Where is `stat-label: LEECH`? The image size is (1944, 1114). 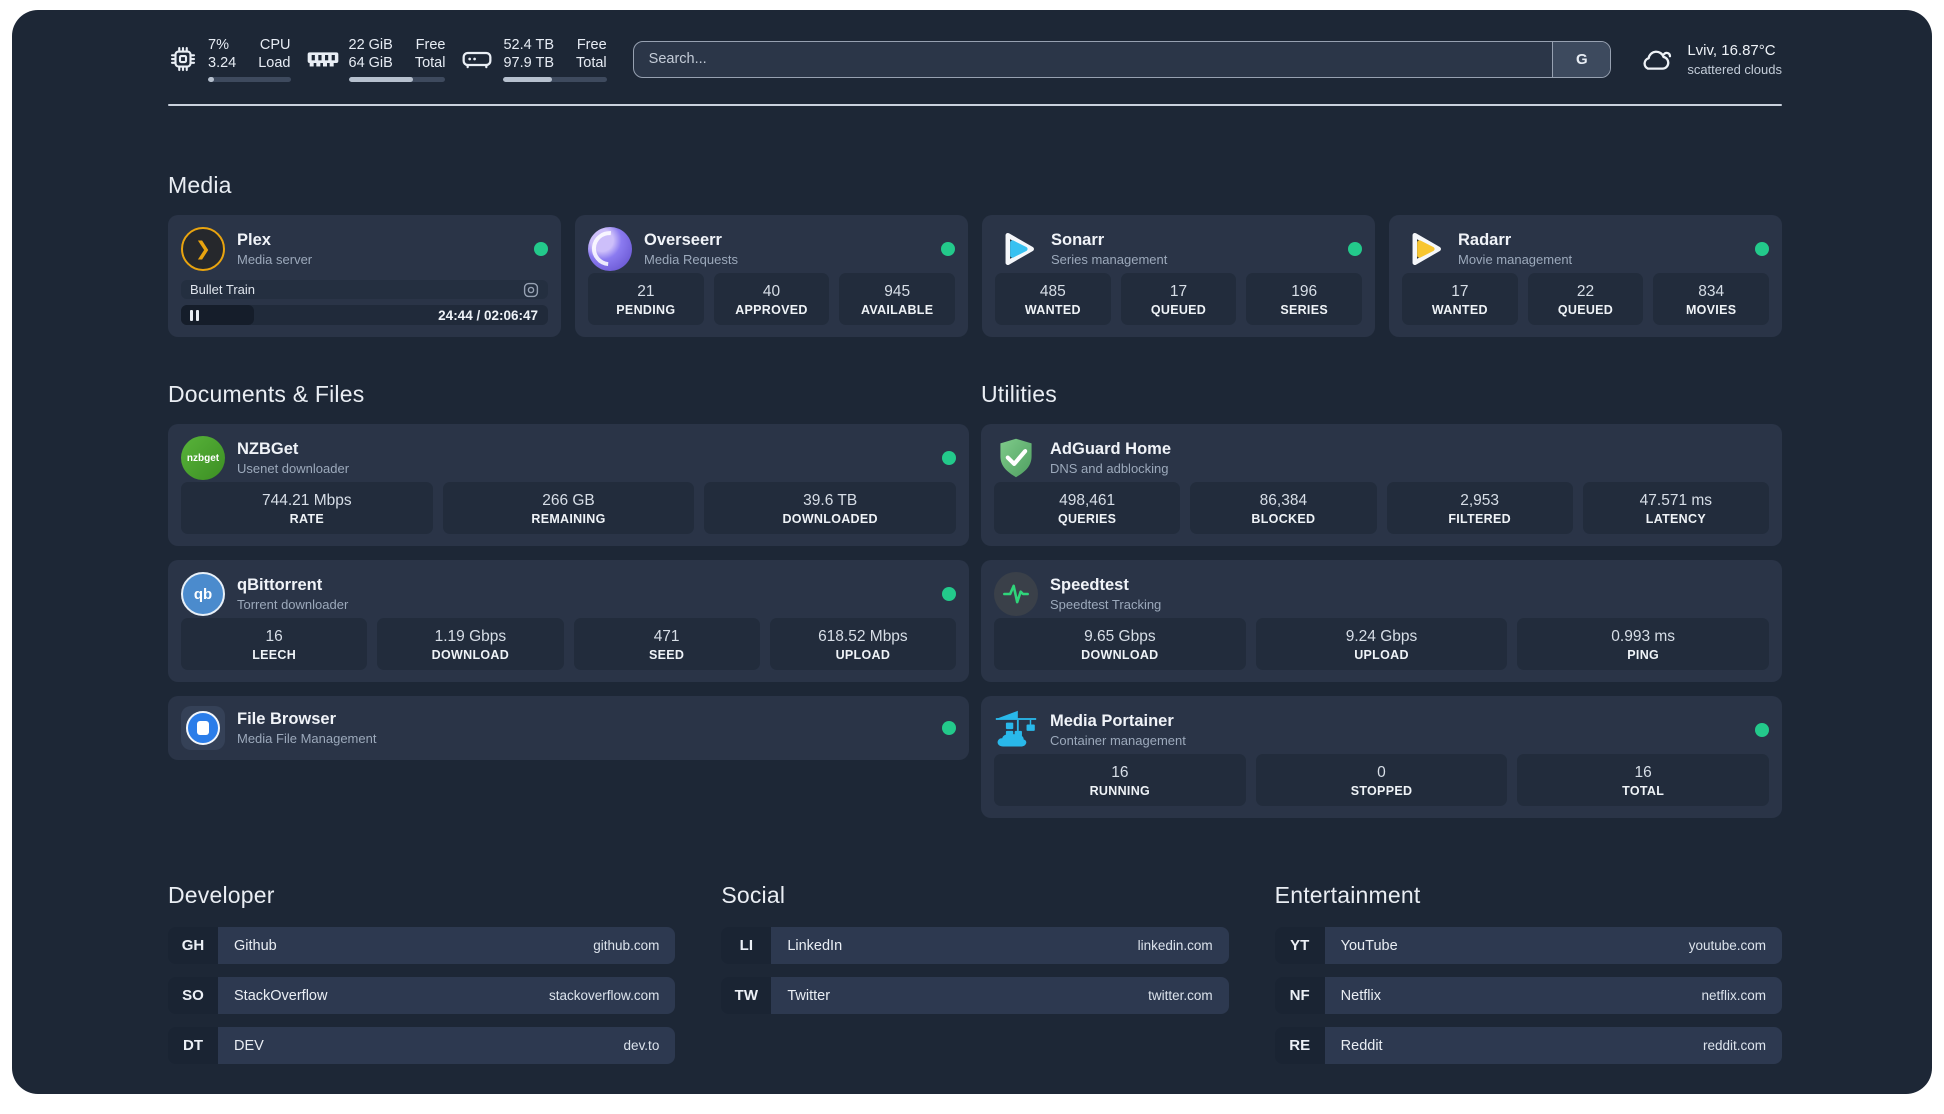 stat-label: LEECH is located at coordinates (274, 654).